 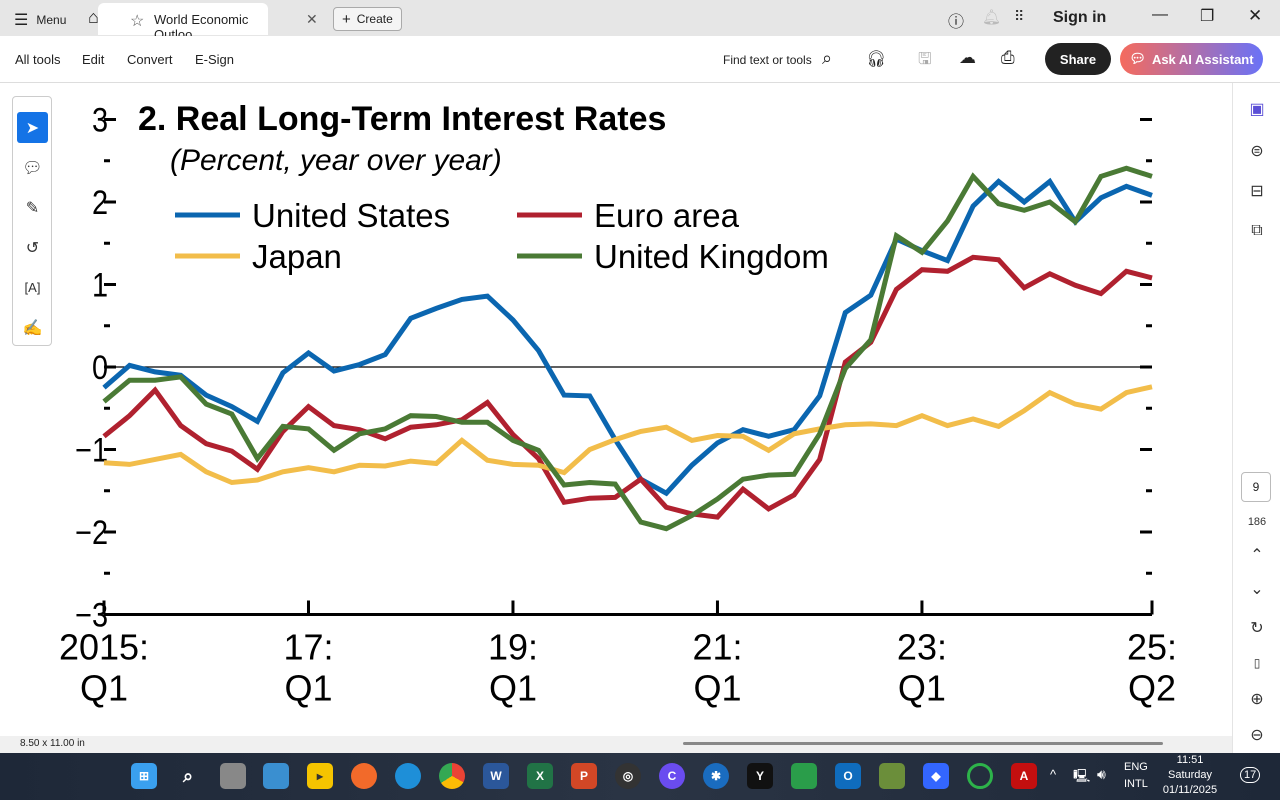 I want to click on legend-swatch-uk, so click(x=549, y=256).